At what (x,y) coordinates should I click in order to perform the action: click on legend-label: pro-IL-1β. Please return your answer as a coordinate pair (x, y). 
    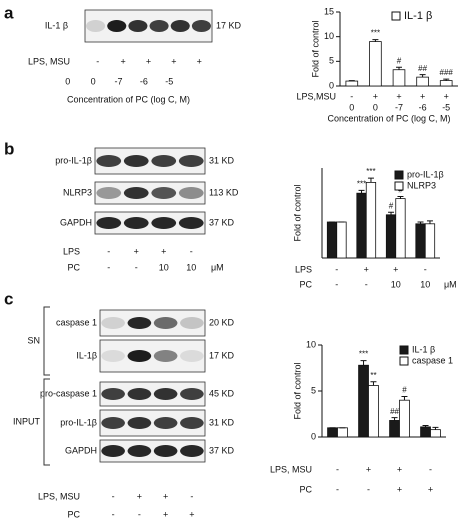
    Looking at the image, I should click on (425, 174).